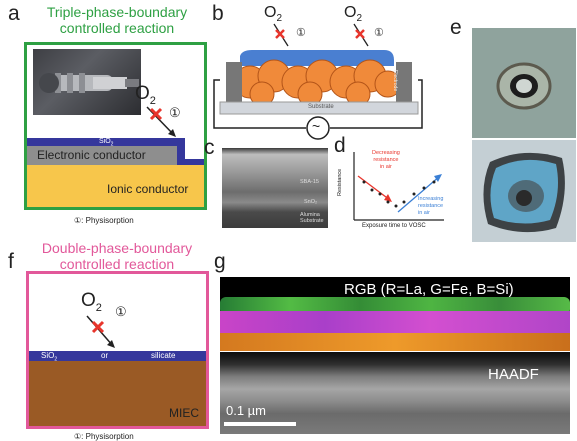  Describe the element at coordinates (260, 424) in the screenshot. I see `scale-bar` at that location.